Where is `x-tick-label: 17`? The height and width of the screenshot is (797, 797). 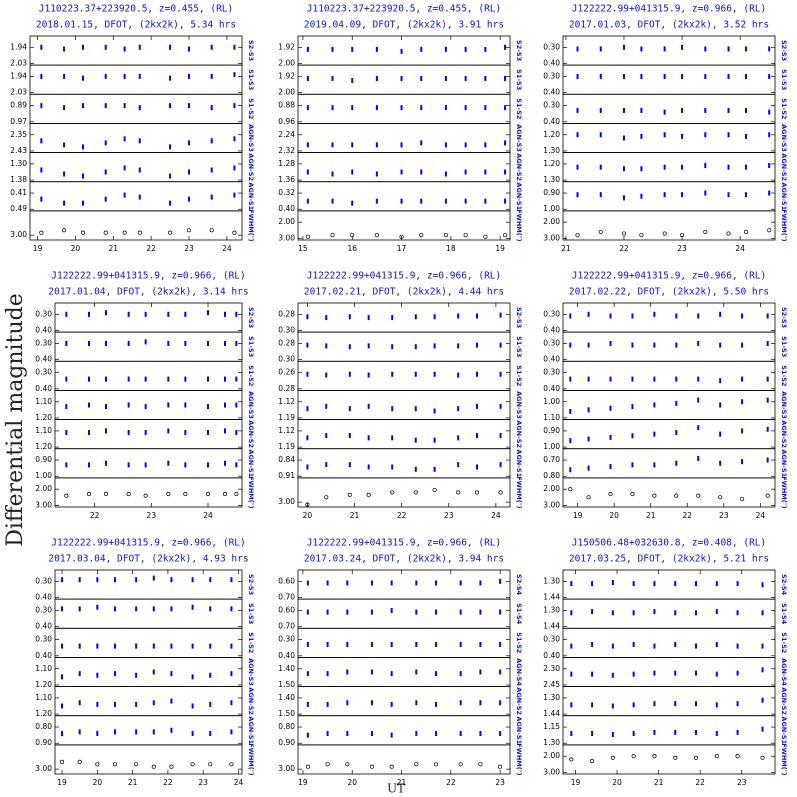
x-tick-label: 17 is located at coordinates (402, 248).